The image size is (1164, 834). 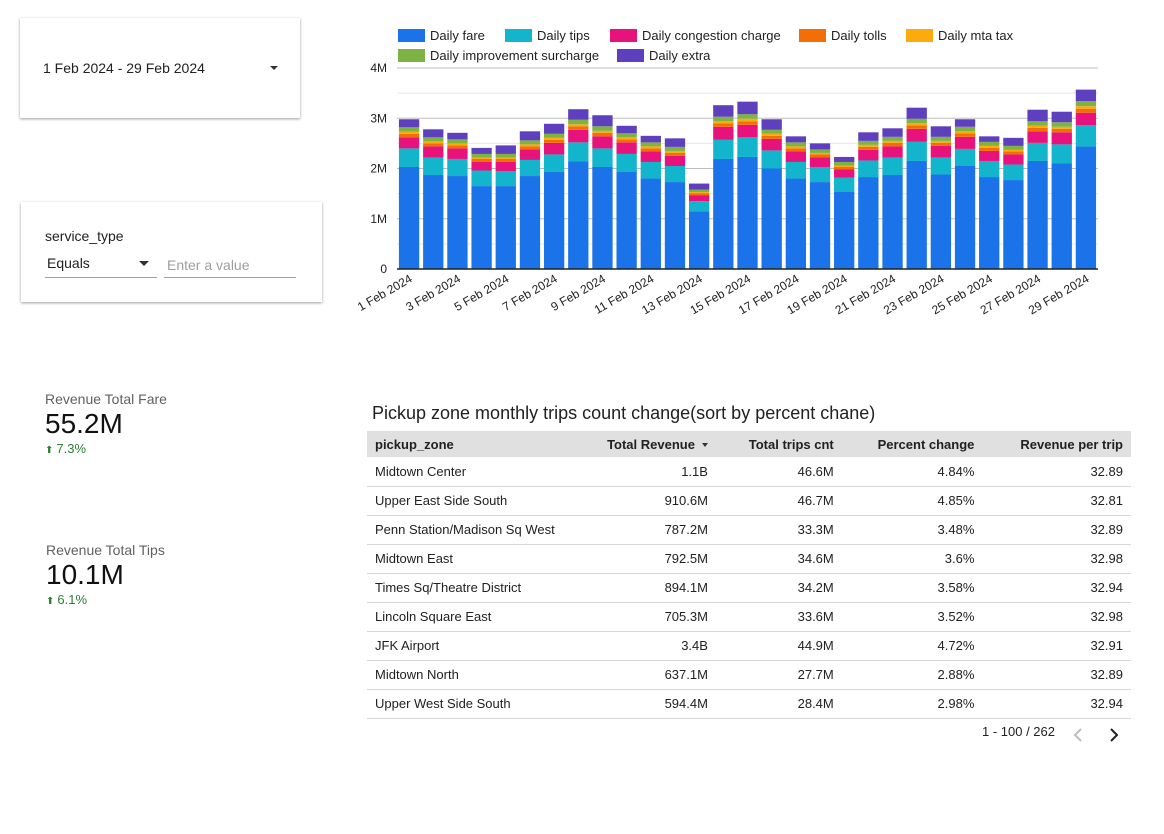 I want to click on column-header-total-trips: Total trips cnt, so click(x=778, y=444).